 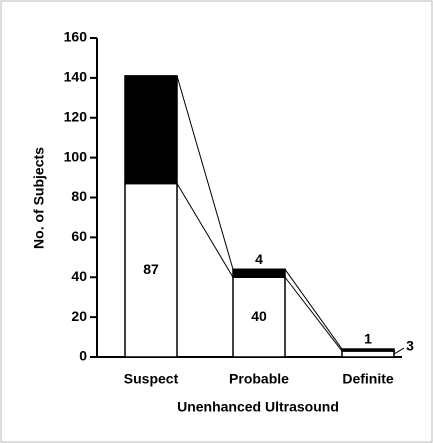 I want to click on y-tick-label: 120, so click(x=76, y=116).